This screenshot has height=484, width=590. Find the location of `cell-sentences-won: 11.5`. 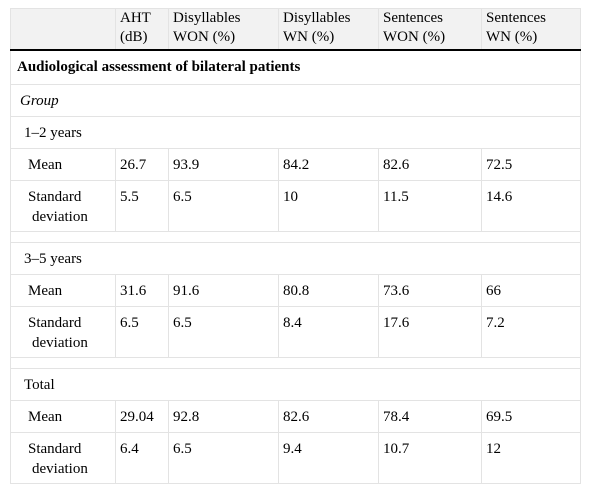

cell-sentences-won: 11.5 is located at coordinates (430, 206).